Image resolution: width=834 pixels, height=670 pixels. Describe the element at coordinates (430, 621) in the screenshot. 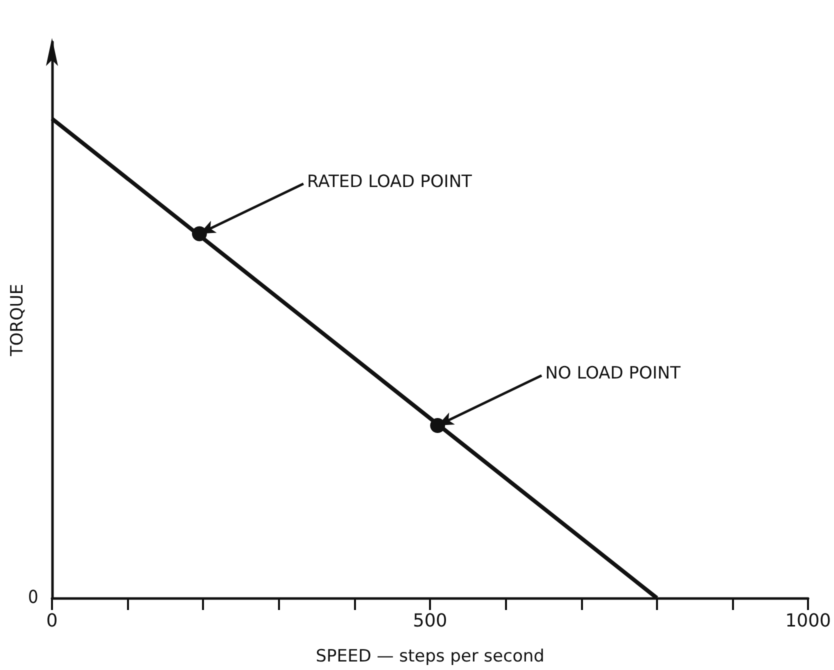

I see `x-tick-label: 500` at that location.